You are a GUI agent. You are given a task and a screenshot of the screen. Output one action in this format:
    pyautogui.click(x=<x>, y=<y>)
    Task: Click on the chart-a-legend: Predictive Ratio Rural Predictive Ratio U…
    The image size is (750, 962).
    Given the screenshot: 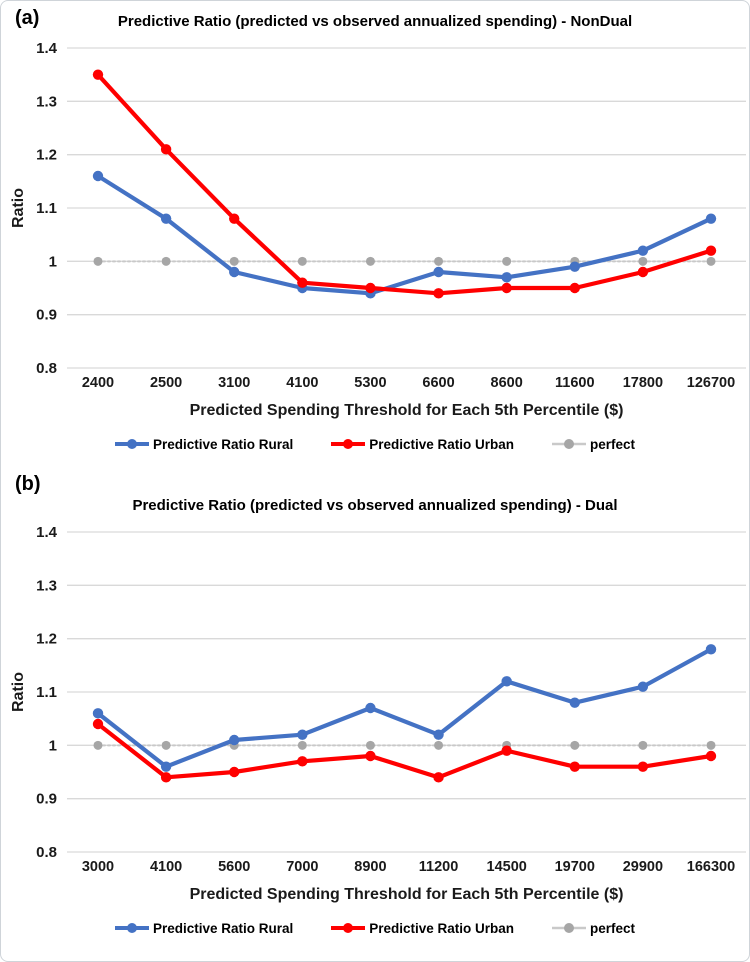 What is the action you would take?
    pyautogui.click(x=375, y=444)
    